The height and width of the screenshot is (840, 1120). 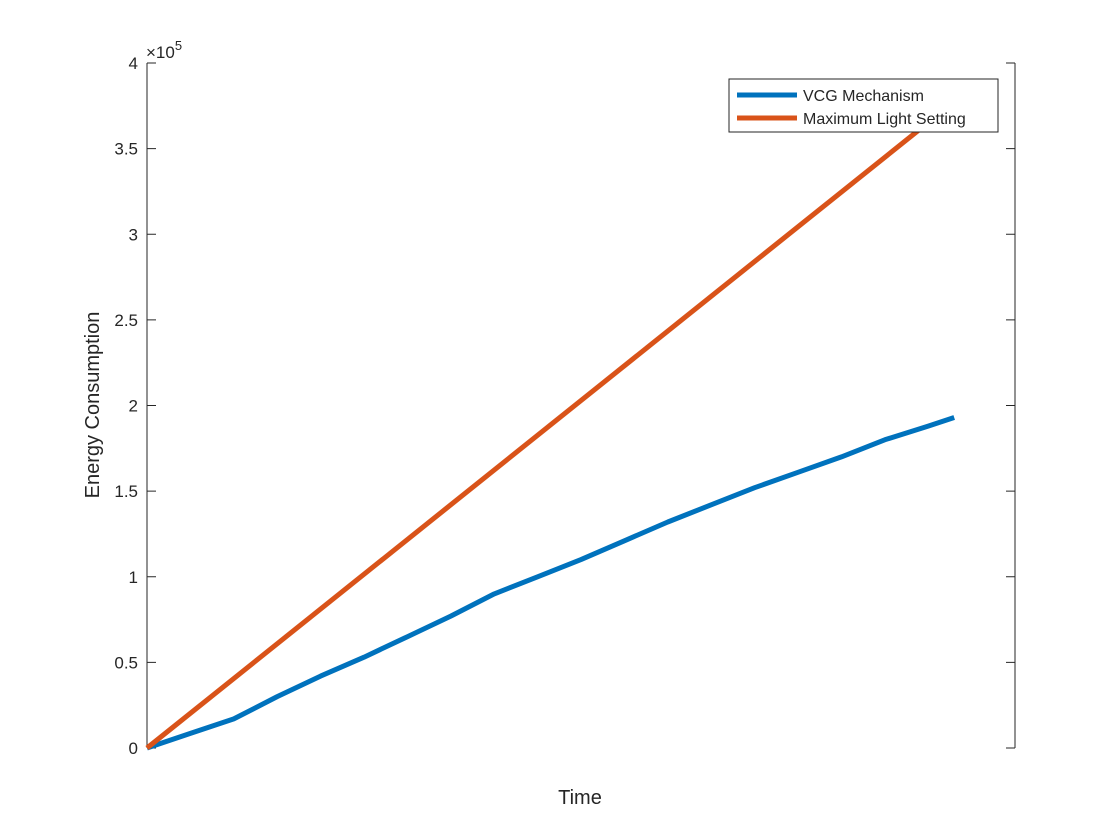 What do you see at coordinates (93, 405) in the screenshot?
I see `y-axis-label: Energy Consumption` at bounding box center [93, 405].